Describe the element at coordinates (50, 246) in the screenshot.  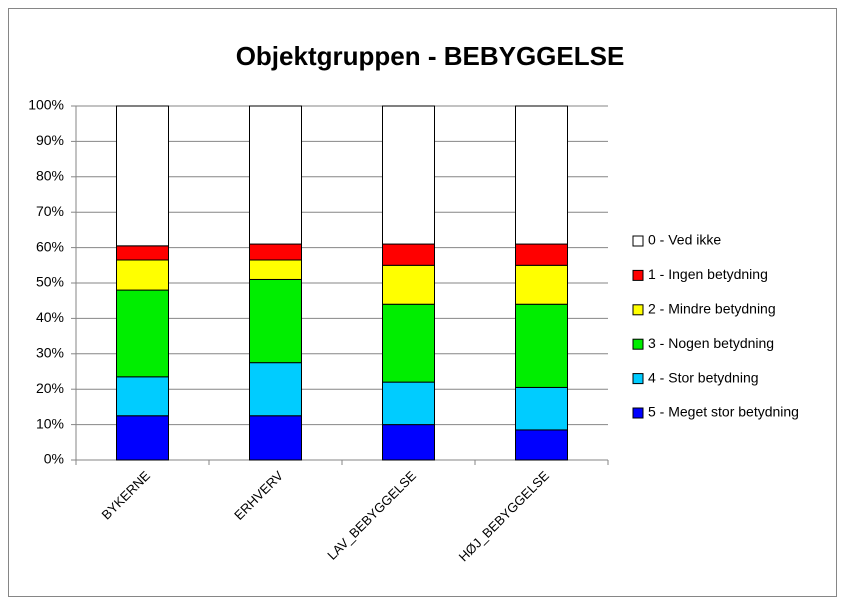
I see `y-tick-label: 60%` at that location.